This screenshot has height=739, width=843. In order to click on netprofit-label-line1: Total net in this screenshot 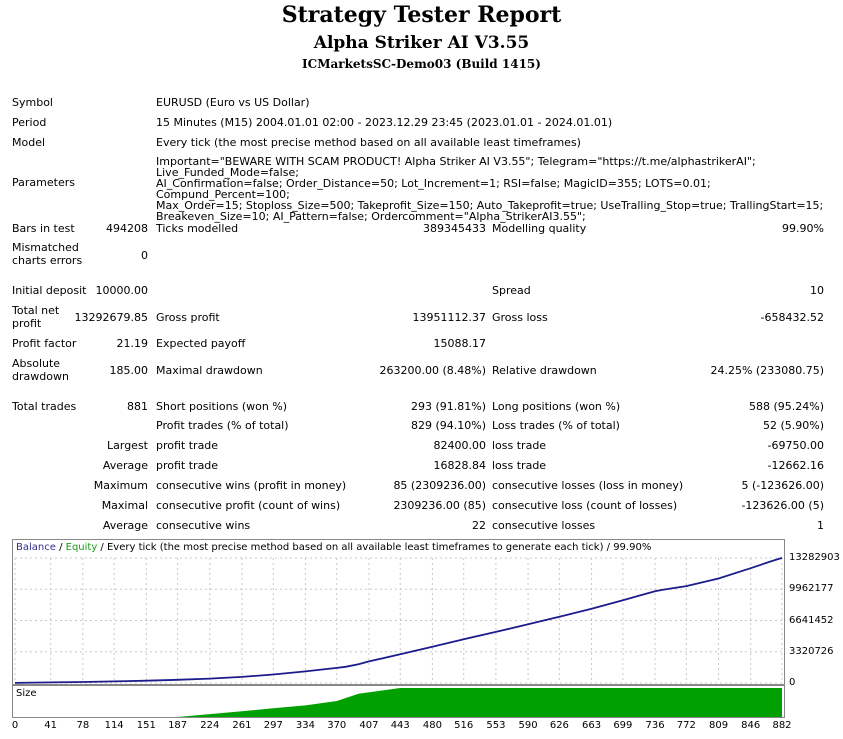, I will do `click(36, 310)`.